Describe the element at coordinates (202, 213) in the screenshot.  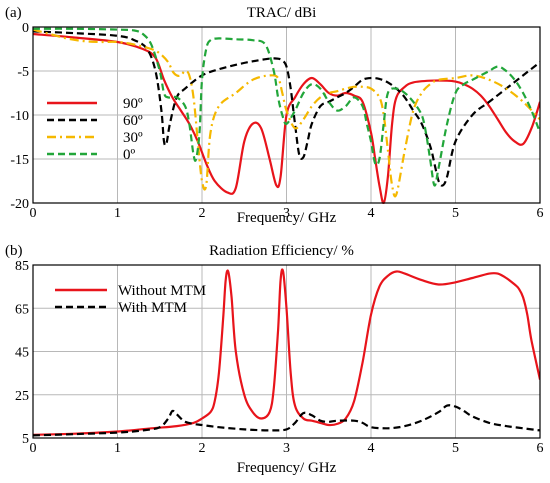
I see `a-x-tick-label: 2` at that location.